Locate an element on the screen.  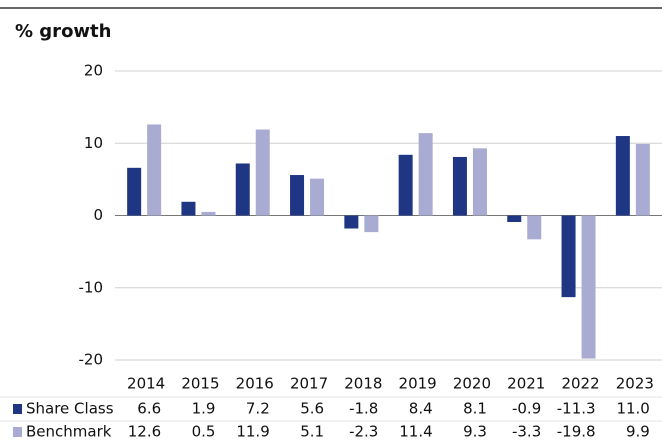
table-value: 12.6 is located at coordinates (144, 432).